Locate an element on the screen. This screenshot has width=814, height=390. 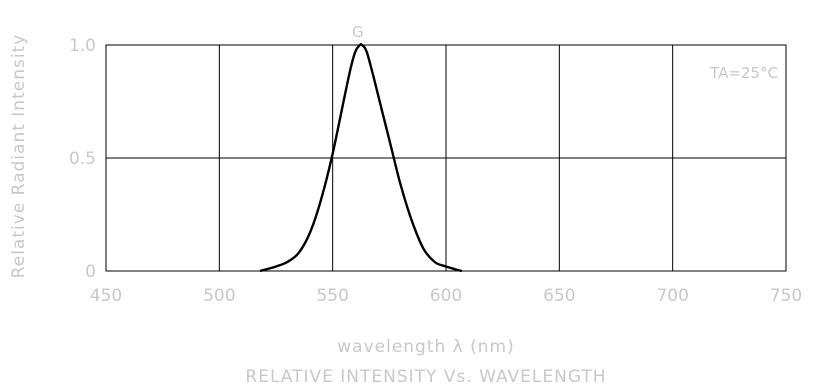
x-tick-labels: 450 500 550 600 650 700 750 is located at coordinates (446, 296).